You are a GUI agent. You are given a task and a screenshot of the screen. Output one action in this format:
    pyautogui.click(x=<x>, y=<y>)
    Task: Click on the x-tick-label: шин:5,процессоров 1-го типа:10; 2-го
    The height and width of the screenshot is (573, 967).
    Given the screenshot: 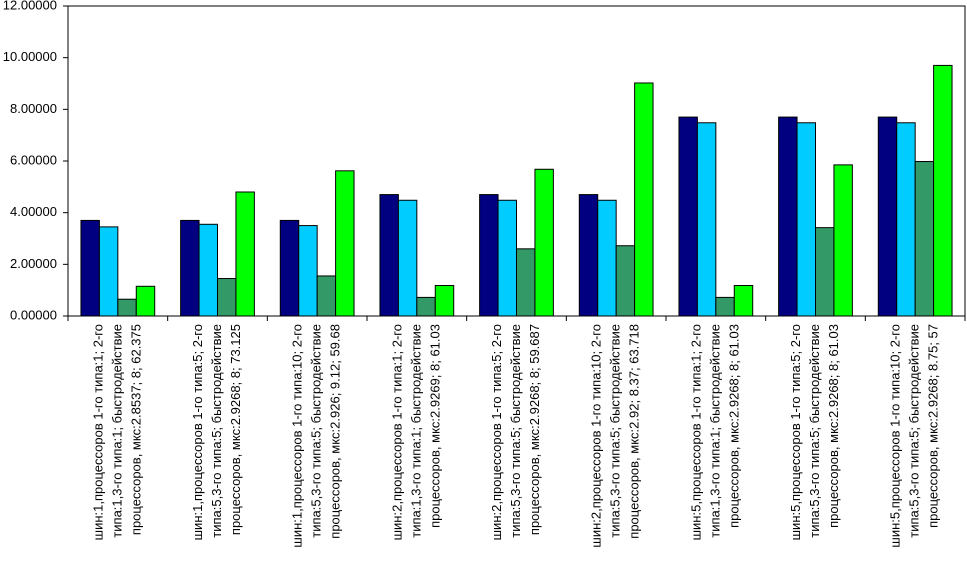 What is the action you would take?
    pyautogui.click(x=895, y=436)
    